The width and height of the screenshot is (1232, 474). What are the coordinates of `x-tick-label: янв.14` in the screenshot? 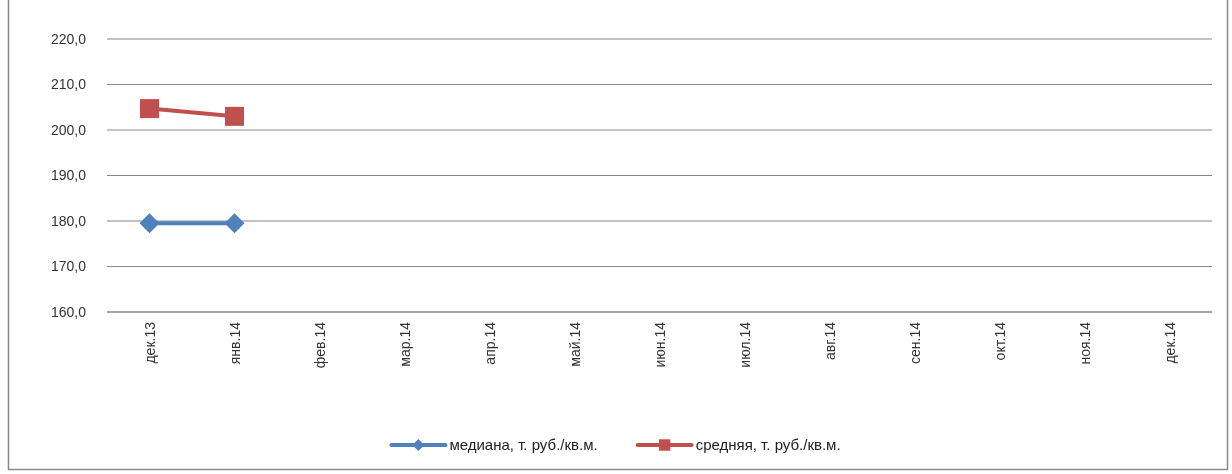 It's located at (234, 343).